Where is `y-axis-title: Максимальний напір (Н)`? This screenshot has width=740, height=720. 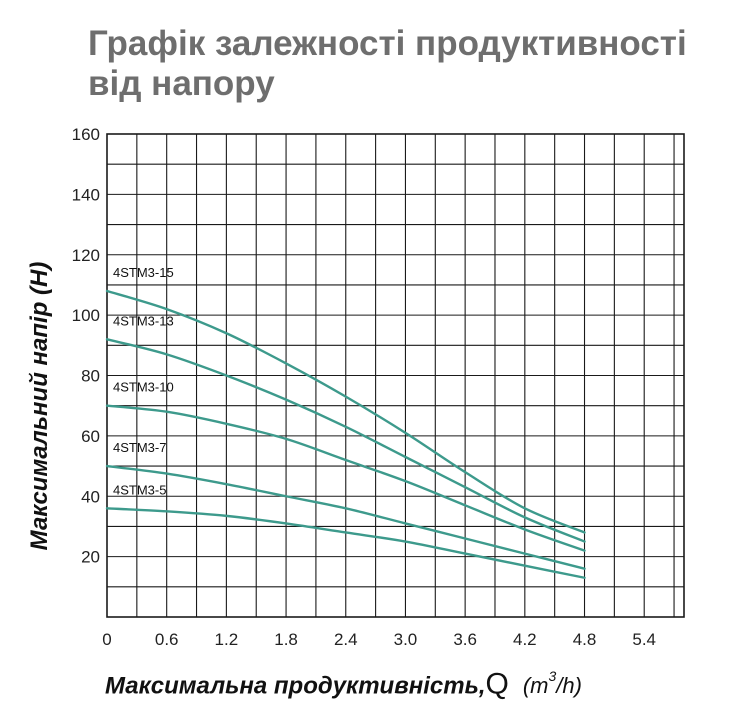 y-axis-title: Максимальний напір (Н) is located at coordinates (39, 406).